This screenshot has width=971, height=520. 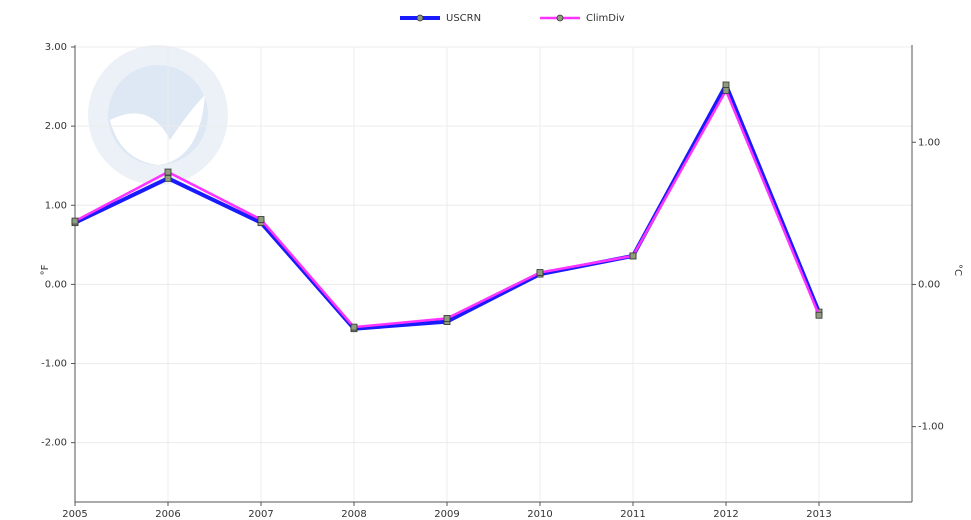 I want to click on y2-tick-label: -1.00, so click(x=931, y=427).